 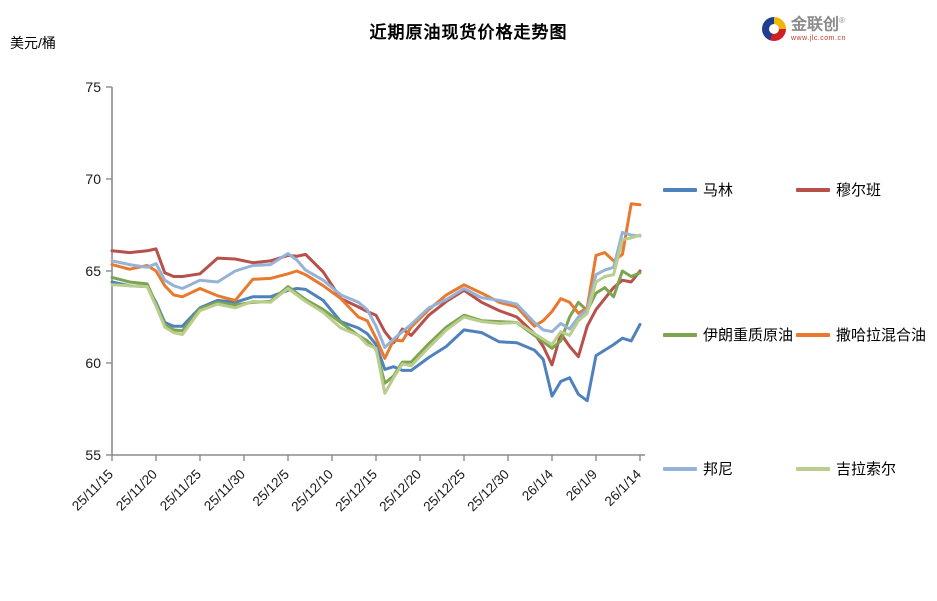 What do you see at coordinates (356, 491) in the screenshot?
I see `x-tick-label: 25/12/15` at bounding box center [356, 491].